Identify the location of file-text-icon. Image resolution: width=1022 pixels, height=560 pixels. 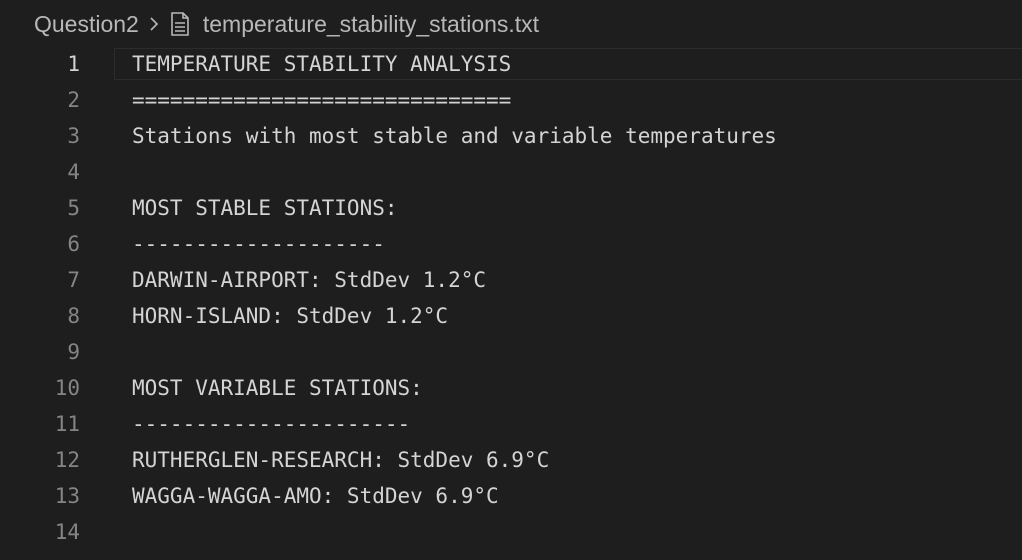
(180, 24).